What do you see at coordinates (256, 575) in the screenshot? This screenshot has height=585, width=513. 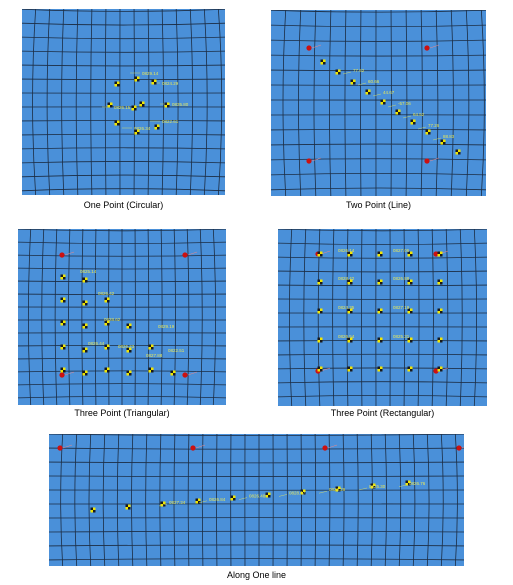 I see `caption-along-one-line: Along One line` at bounding box center [256, 575].